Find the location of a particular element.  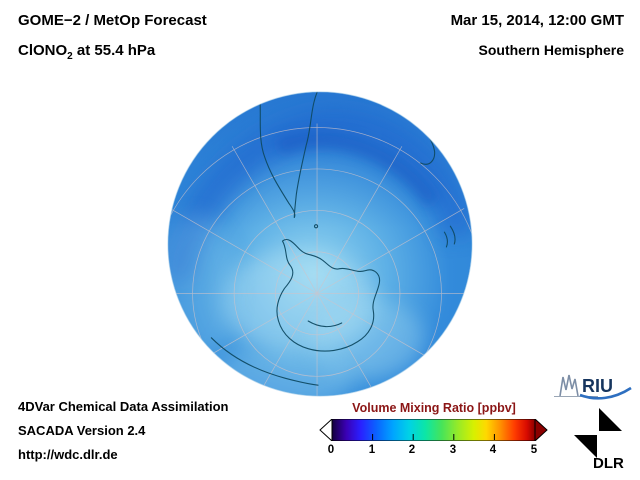

colorbar-title: Volume Mixing Ratio [ppbv] is located at coordinates (434, 408).